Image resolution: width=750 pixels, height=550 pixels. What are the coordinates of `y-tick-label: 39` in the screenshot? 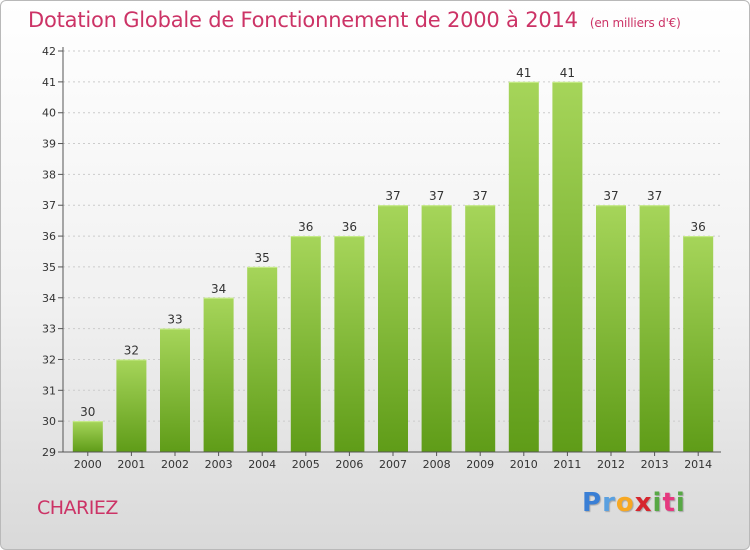 It's located at (49, 144).